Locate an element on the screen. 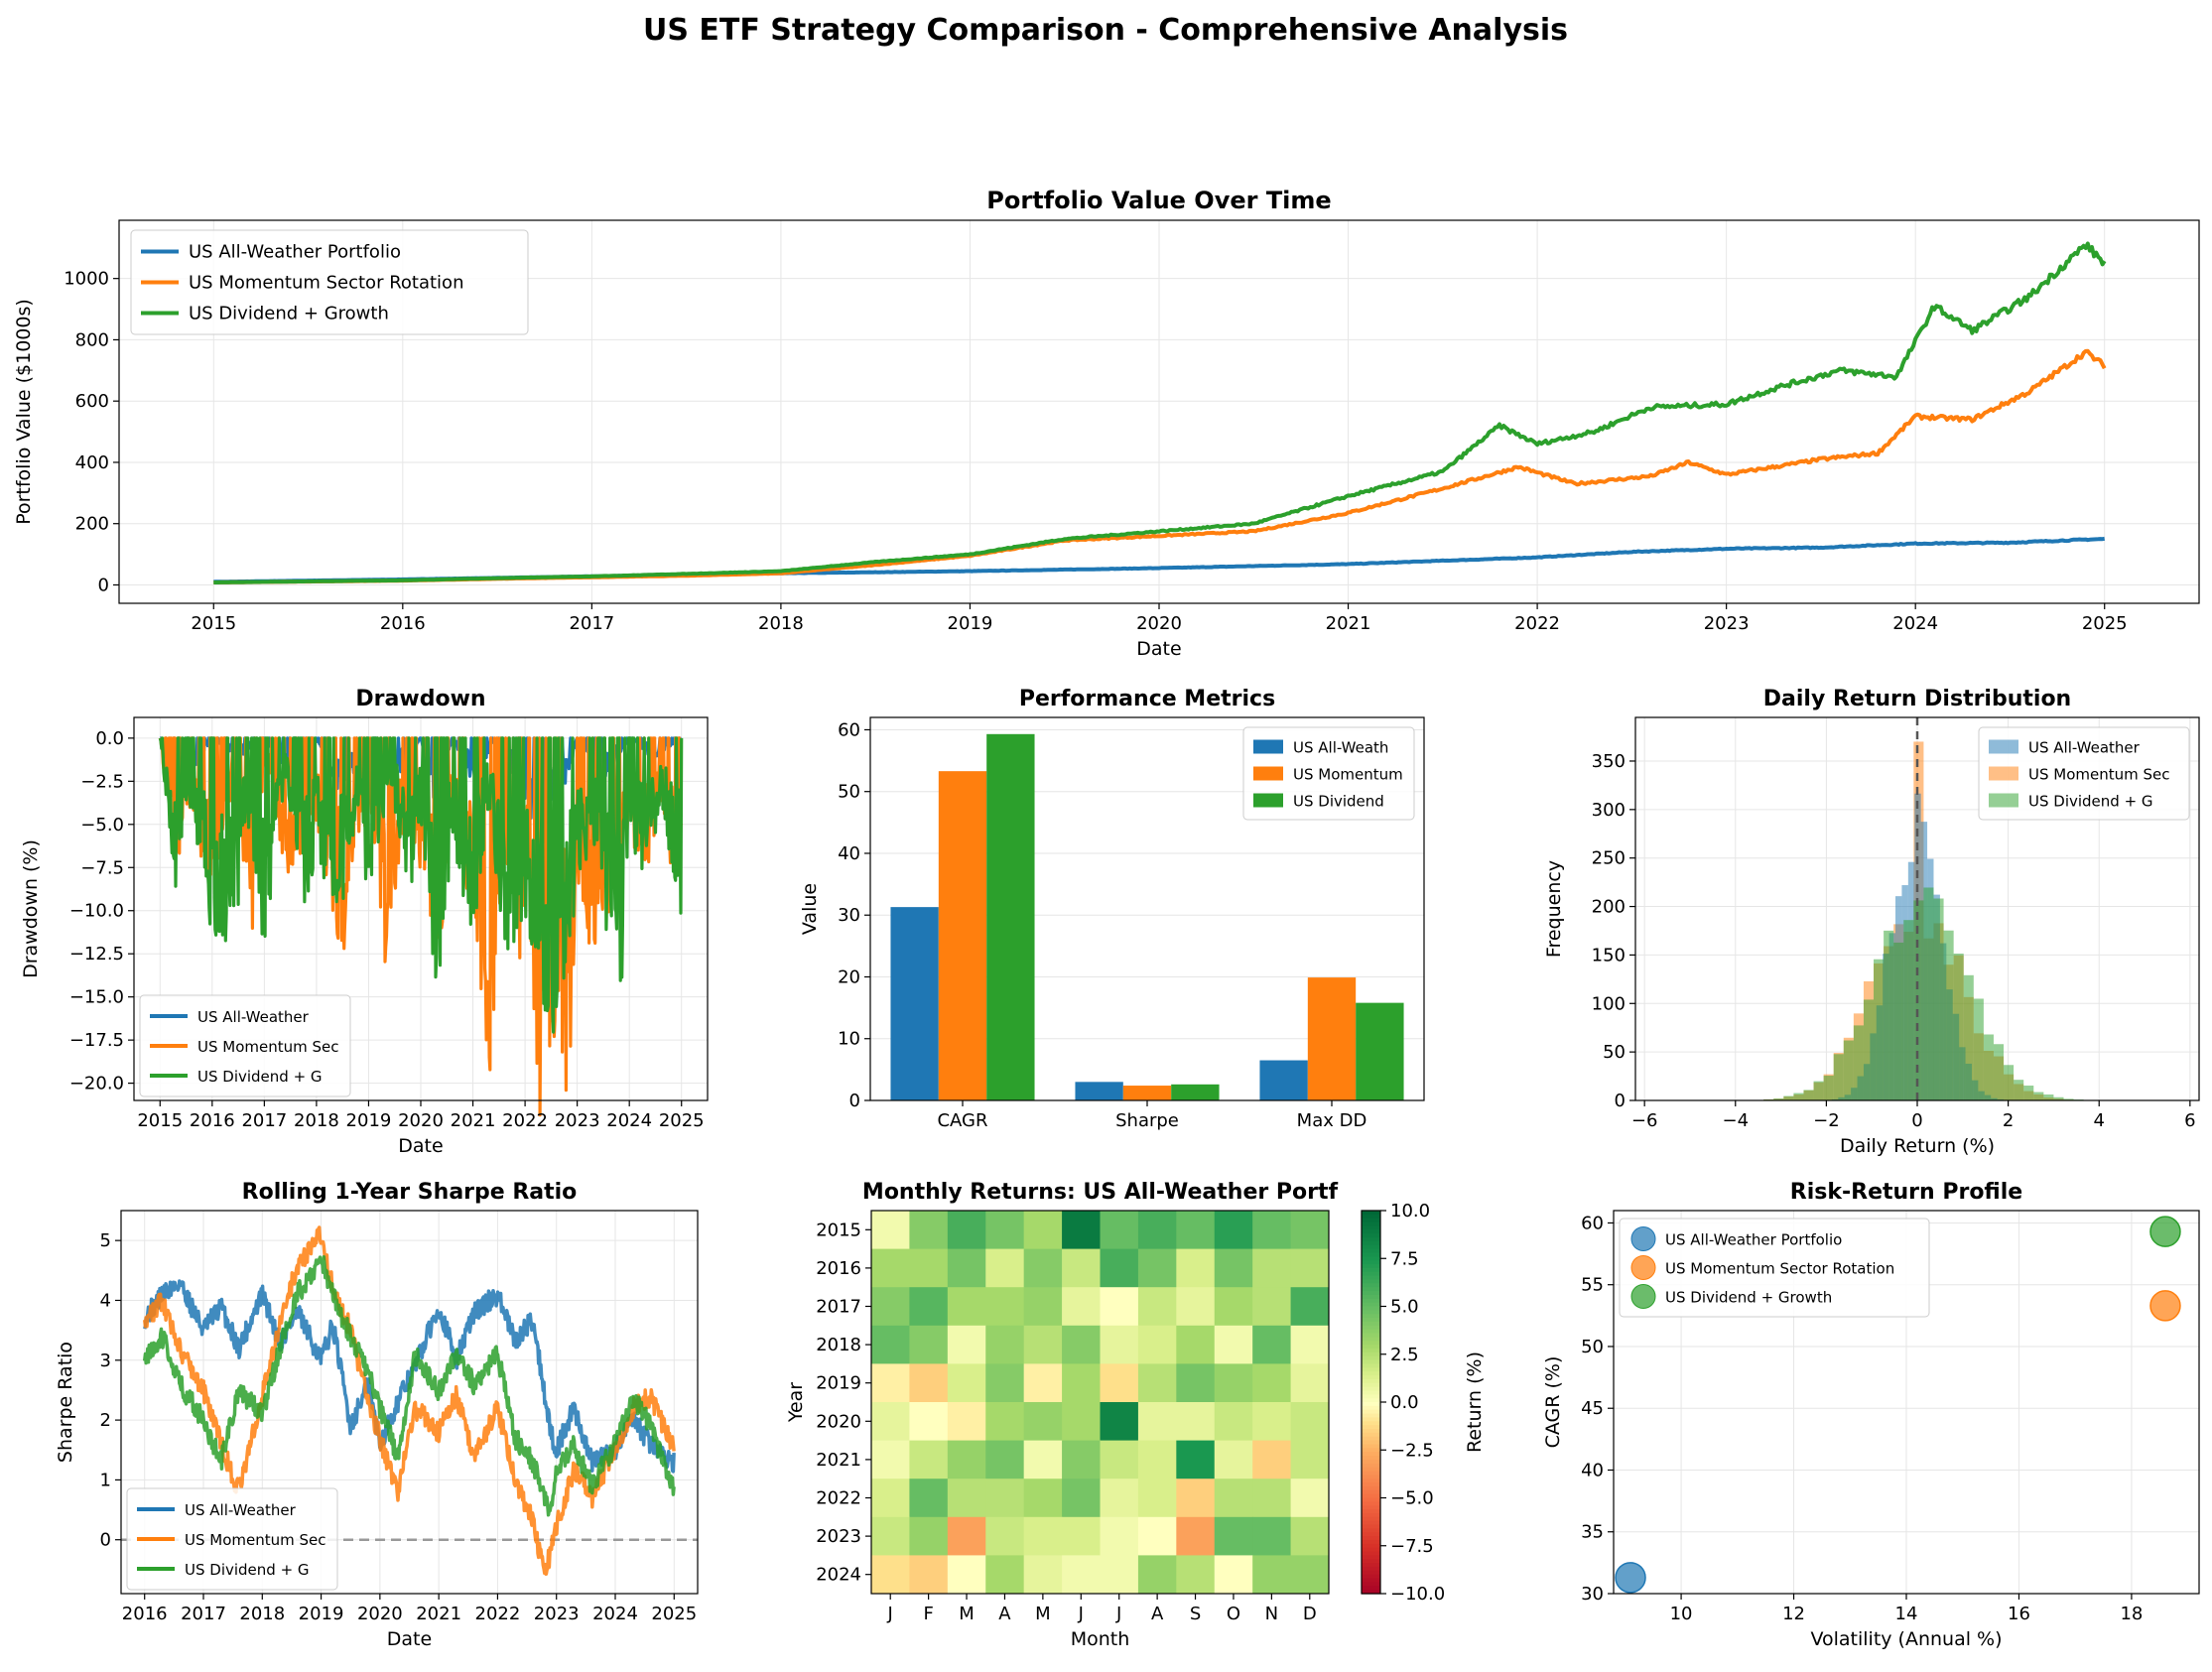 This screenshot has width=2212, height=1672. legend-label: US Momentum Sector Rotation is located at coordinates (1779, 1269).